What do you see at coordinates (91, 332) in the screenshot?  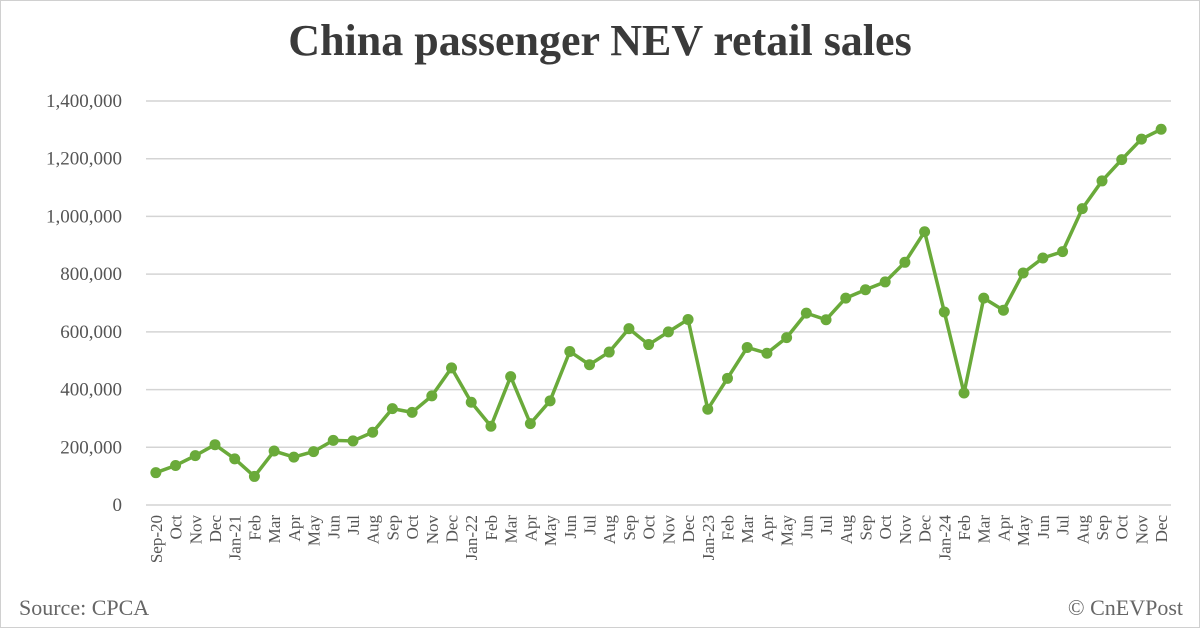 I see `y-tick-label: 600,000` at bounding box center [91, 332].